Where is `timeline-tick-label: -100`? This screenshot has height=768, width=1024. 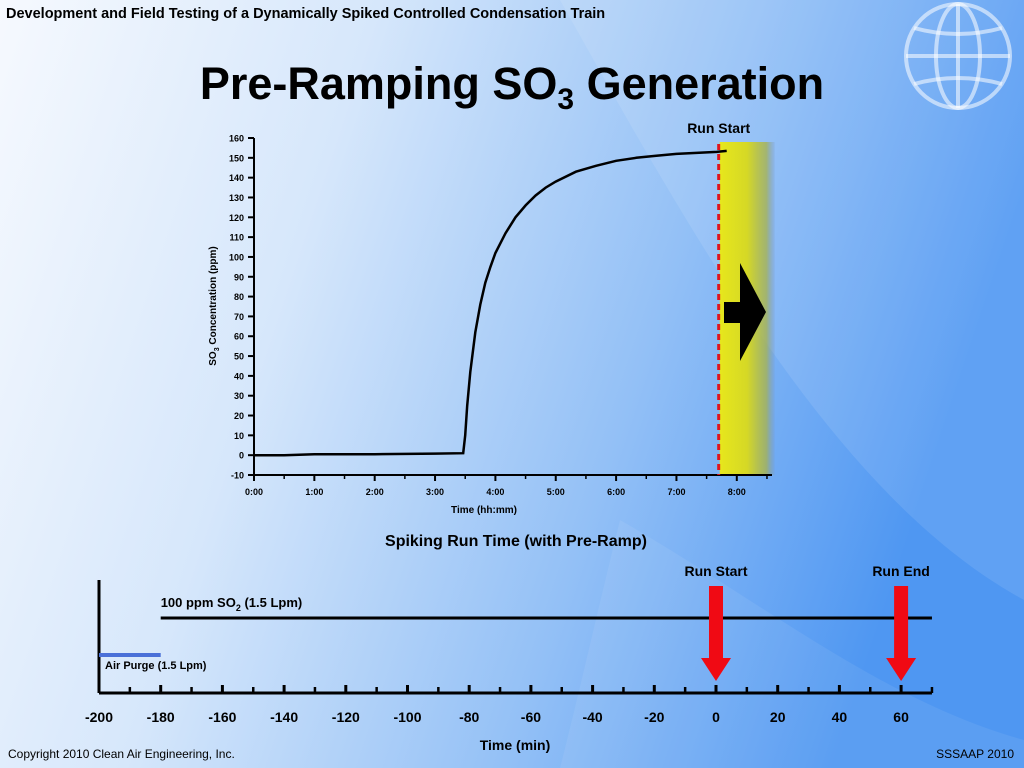
timeline-tick-label: -100 is located at coordinates (407, 717).